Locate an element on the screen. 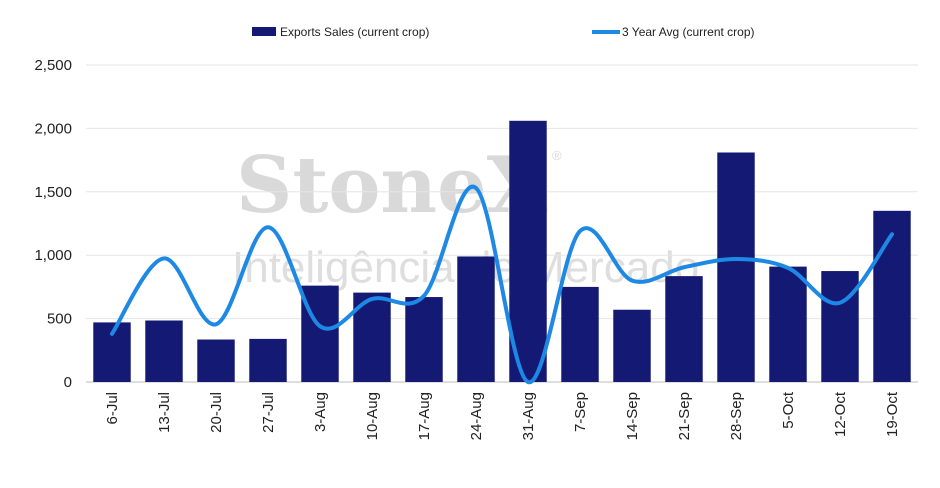 This screenshot has width=940, height=488. x-tick-label: 13-Jul is located at coordinates (164, 412).